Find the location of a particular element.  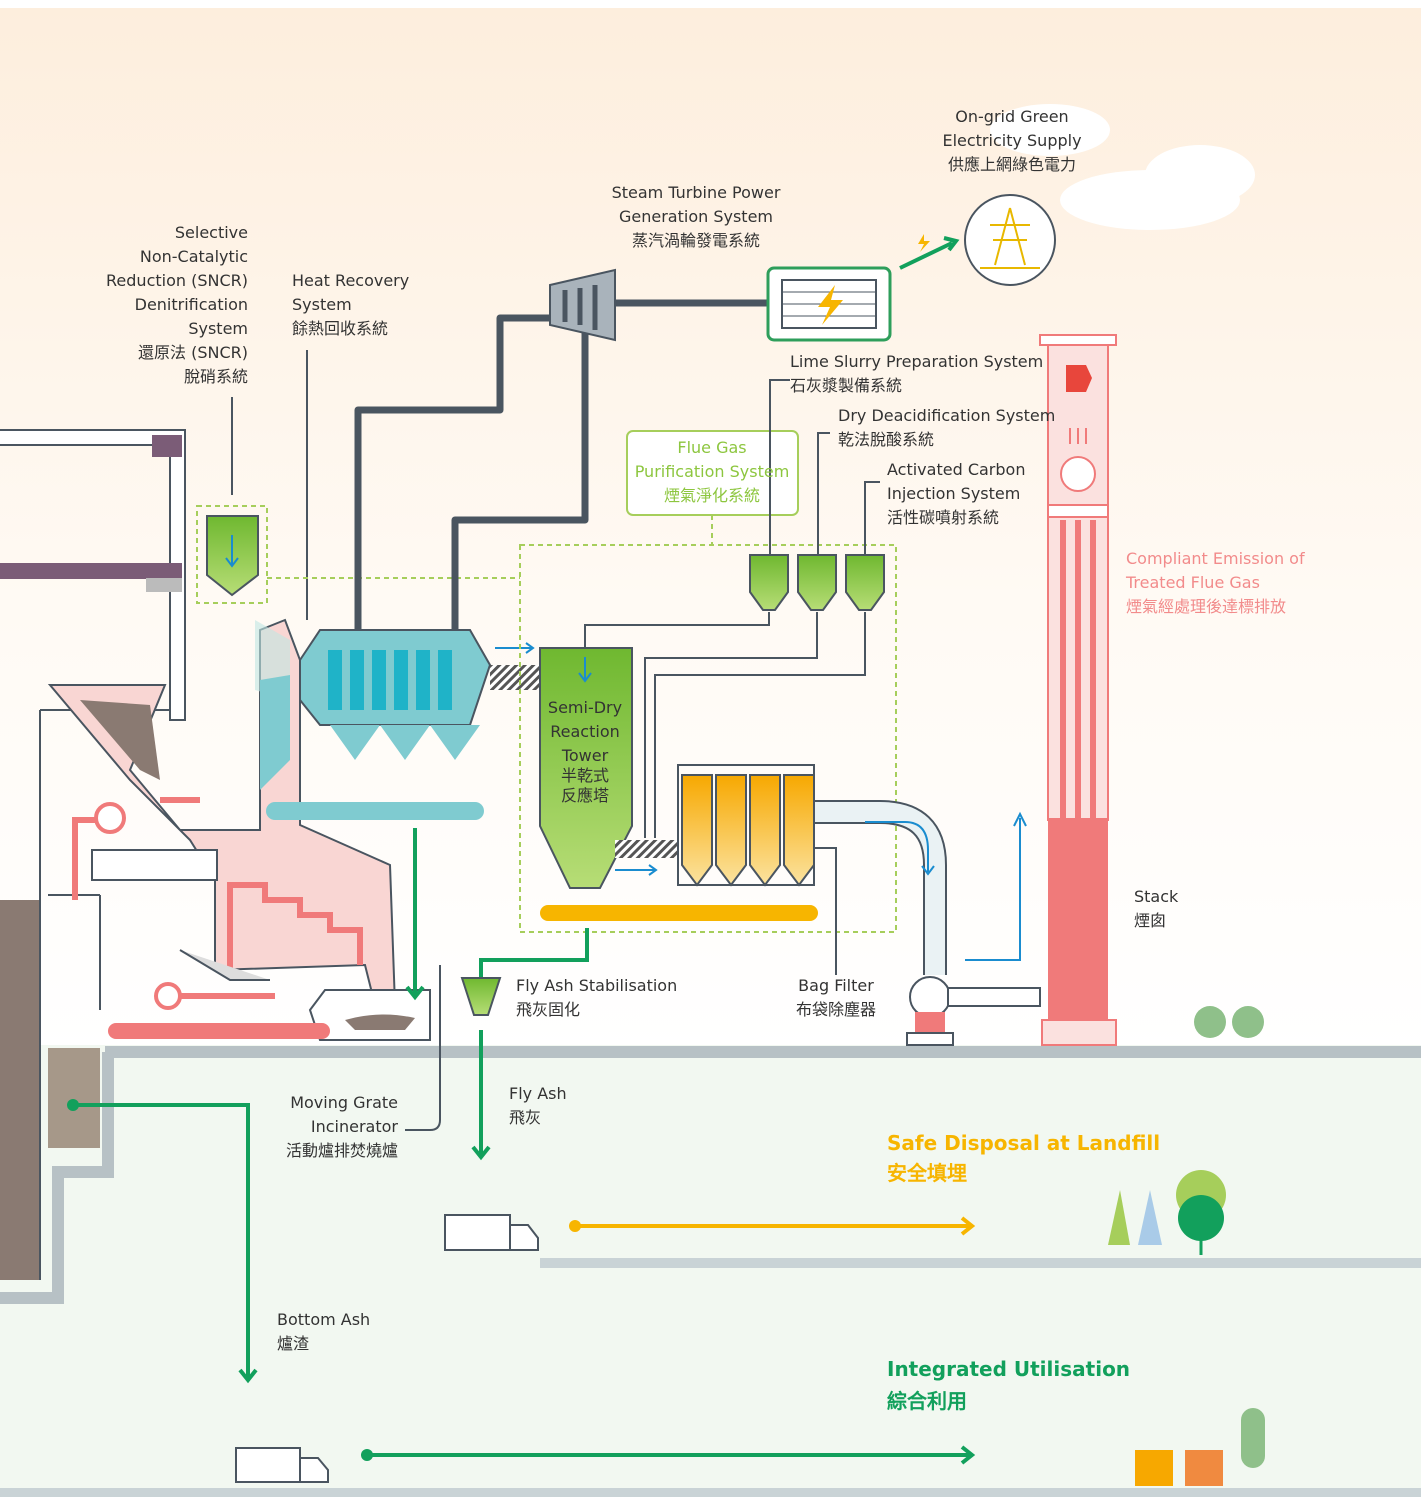

label: Treated Flue Gas is located at coordinates (1192, 582).